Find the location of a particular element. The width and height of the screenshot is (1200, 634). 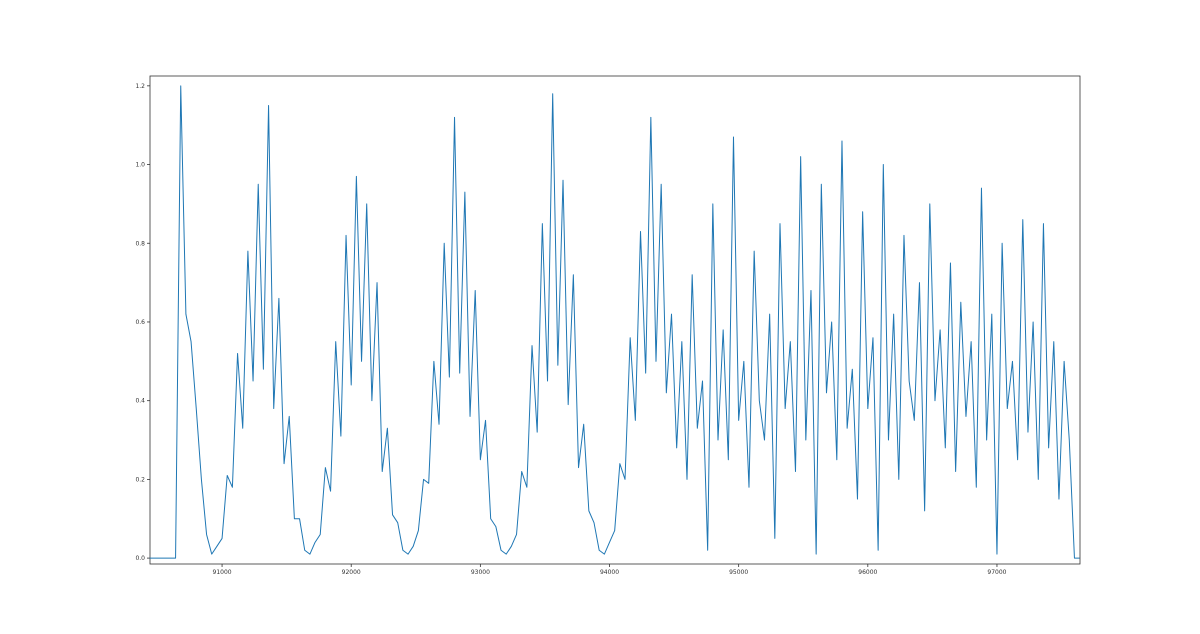

y-tick-label: 0.6 is located at coordinates (140, 322).